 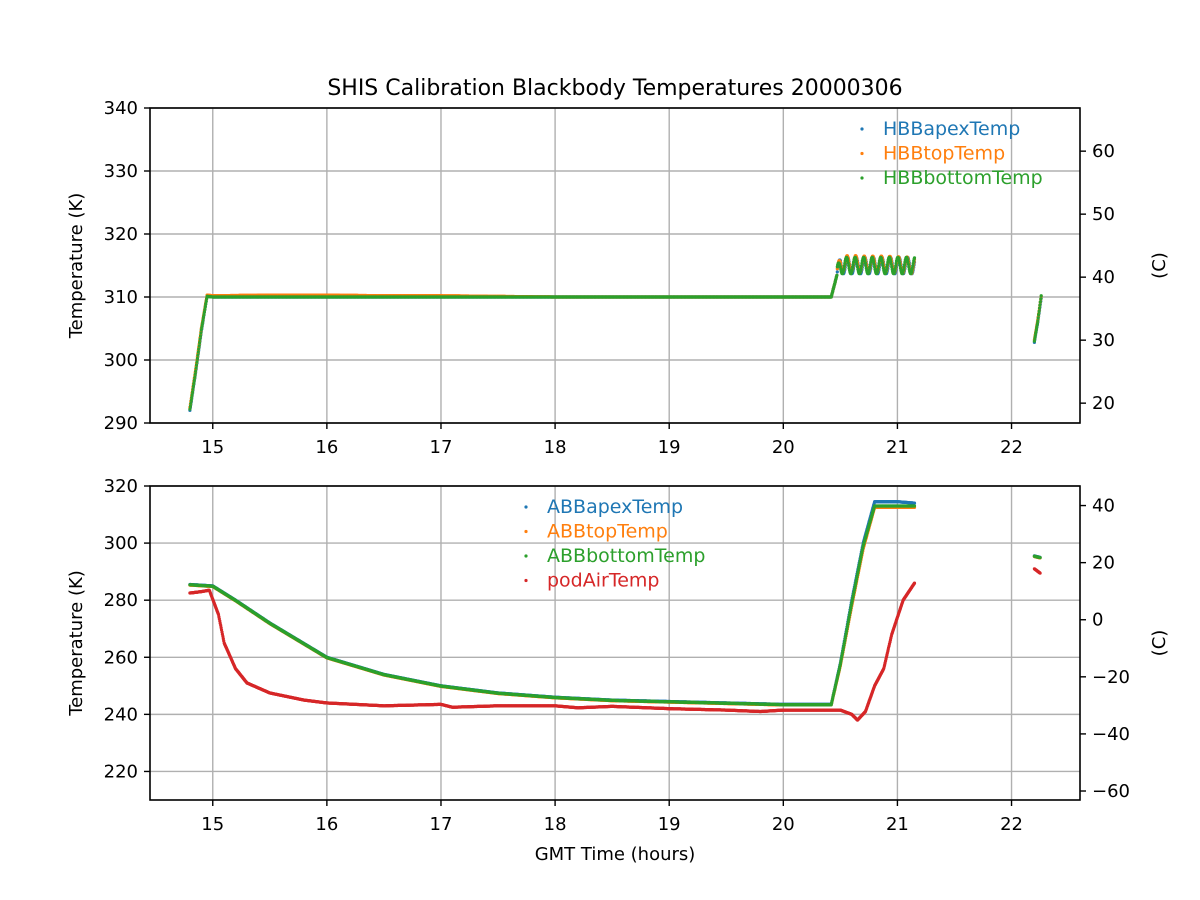 I want to click on top-series, so click(x=615, y=333).